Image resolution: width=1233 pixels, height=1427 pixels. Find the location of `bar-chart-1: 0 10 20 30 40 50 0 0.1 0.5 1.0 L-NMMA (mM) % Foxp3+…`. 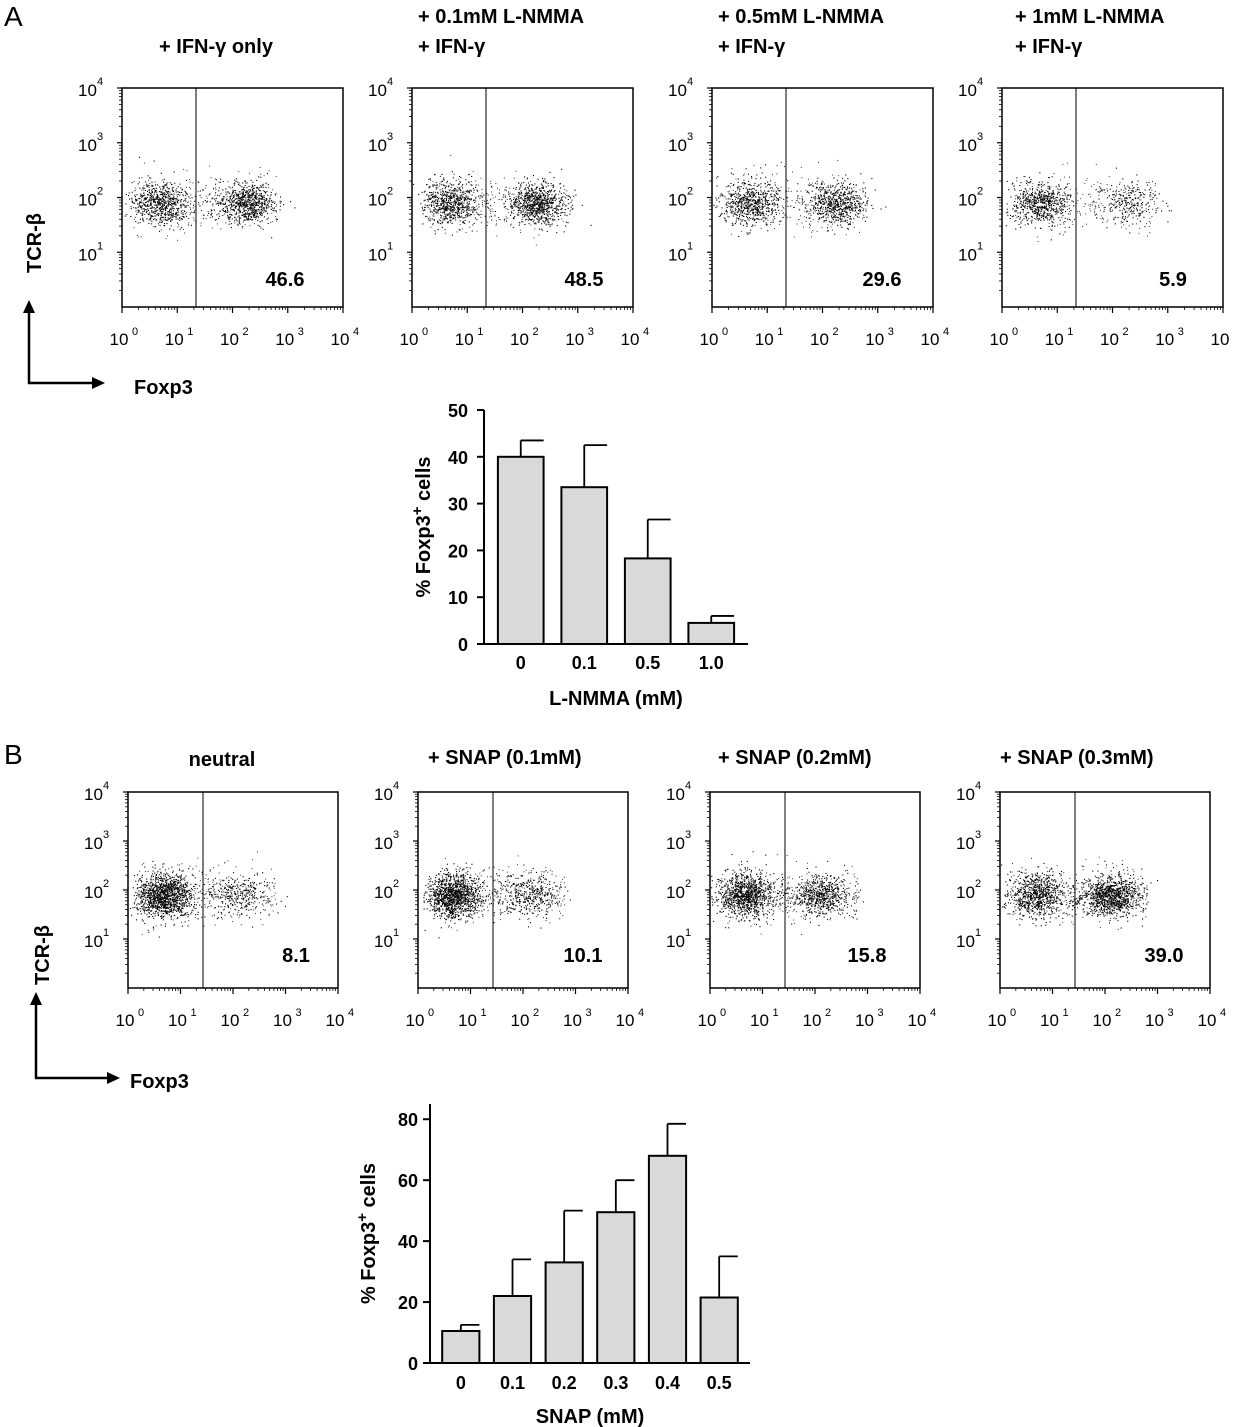

bar-chart-1: 0 10 20 30 40 50 0 0.1 0.5 1.0 L-NMMA (mM) % Foxp3+… is located at coordinates (578, 555).